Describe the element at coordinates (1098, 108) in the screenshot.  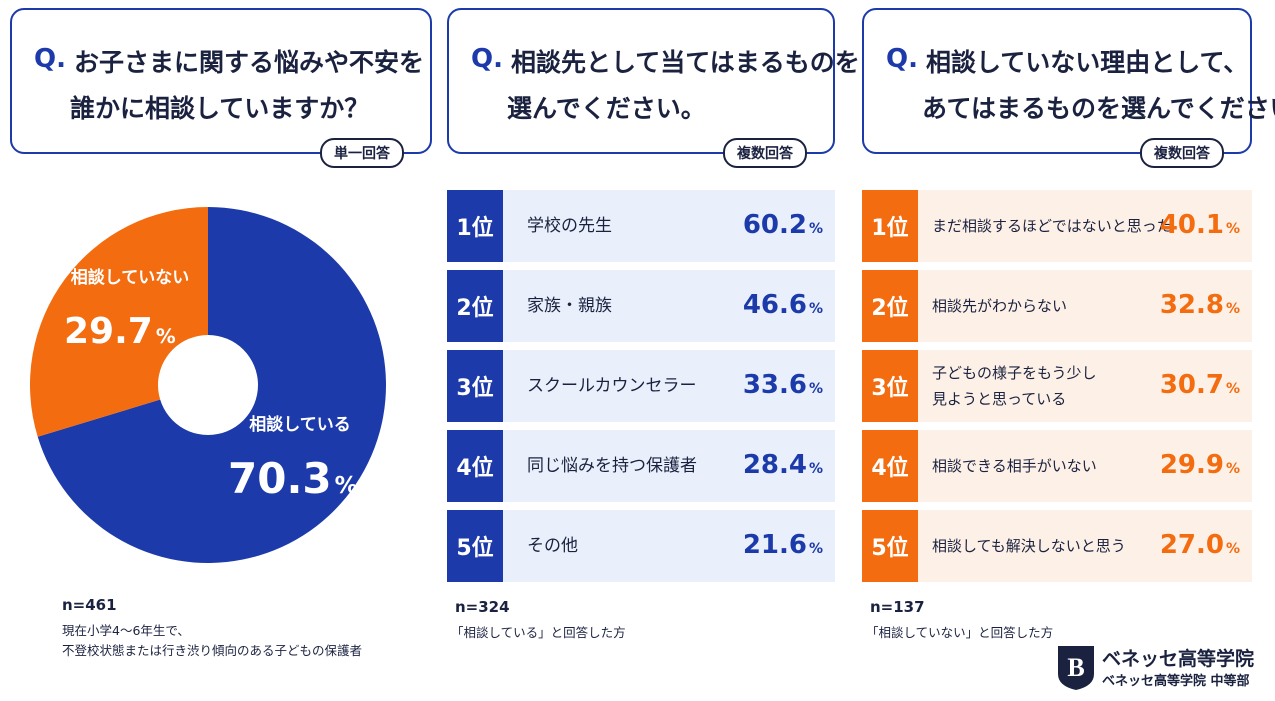
I see `question-title: あてはまるものを選んでください。` at that location.